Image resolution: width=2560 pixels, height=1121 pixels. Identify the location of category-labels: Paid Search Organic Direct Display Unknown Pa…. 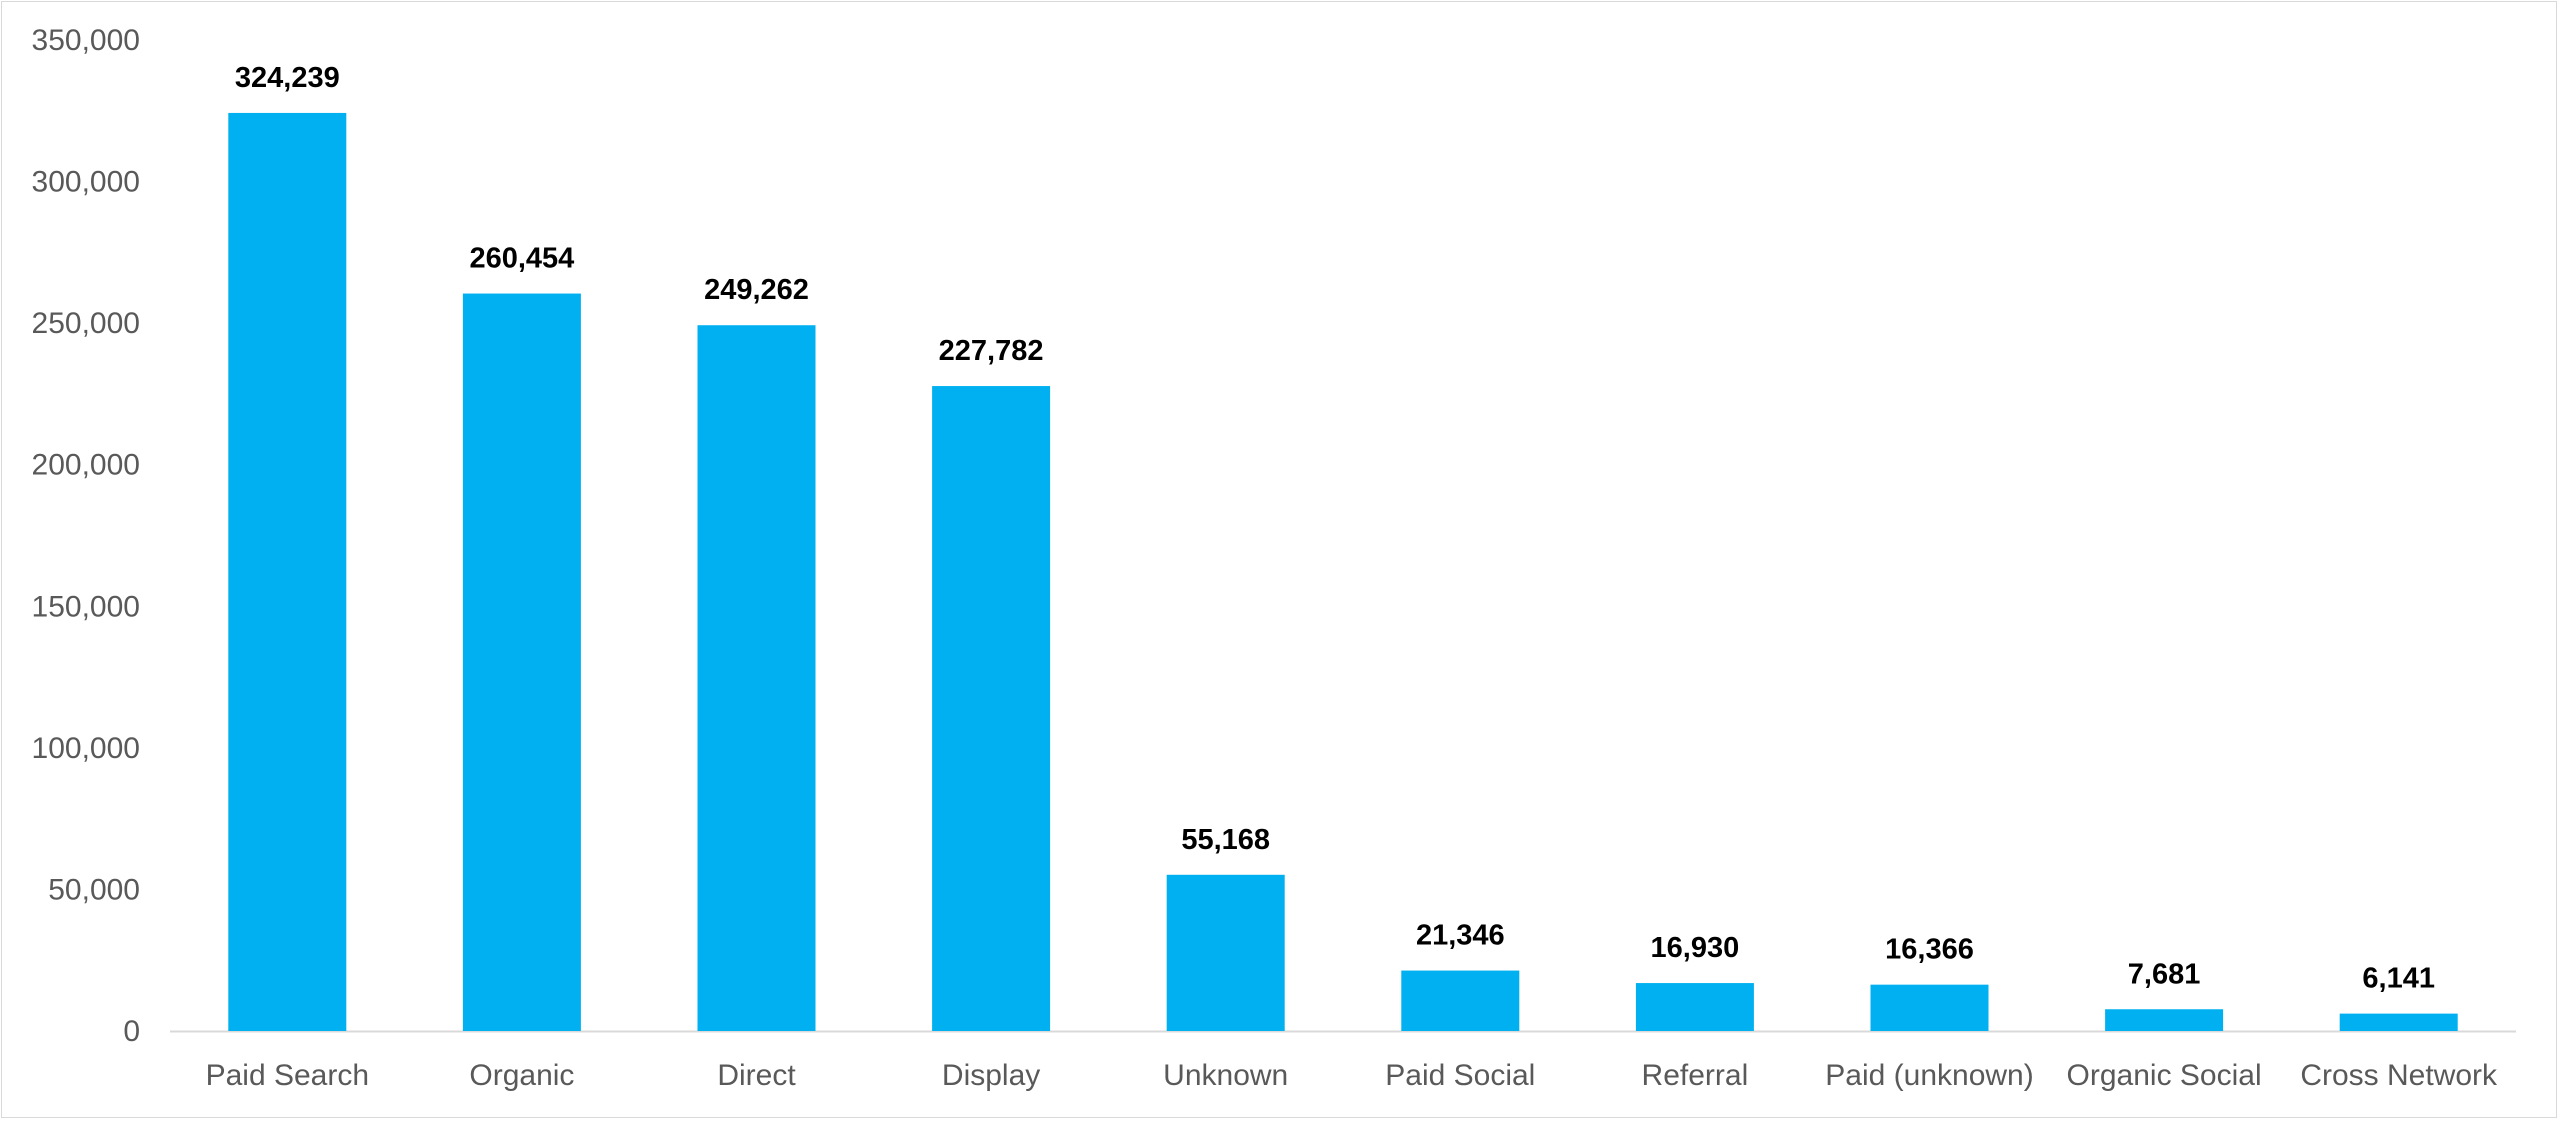
(1352, 1075).